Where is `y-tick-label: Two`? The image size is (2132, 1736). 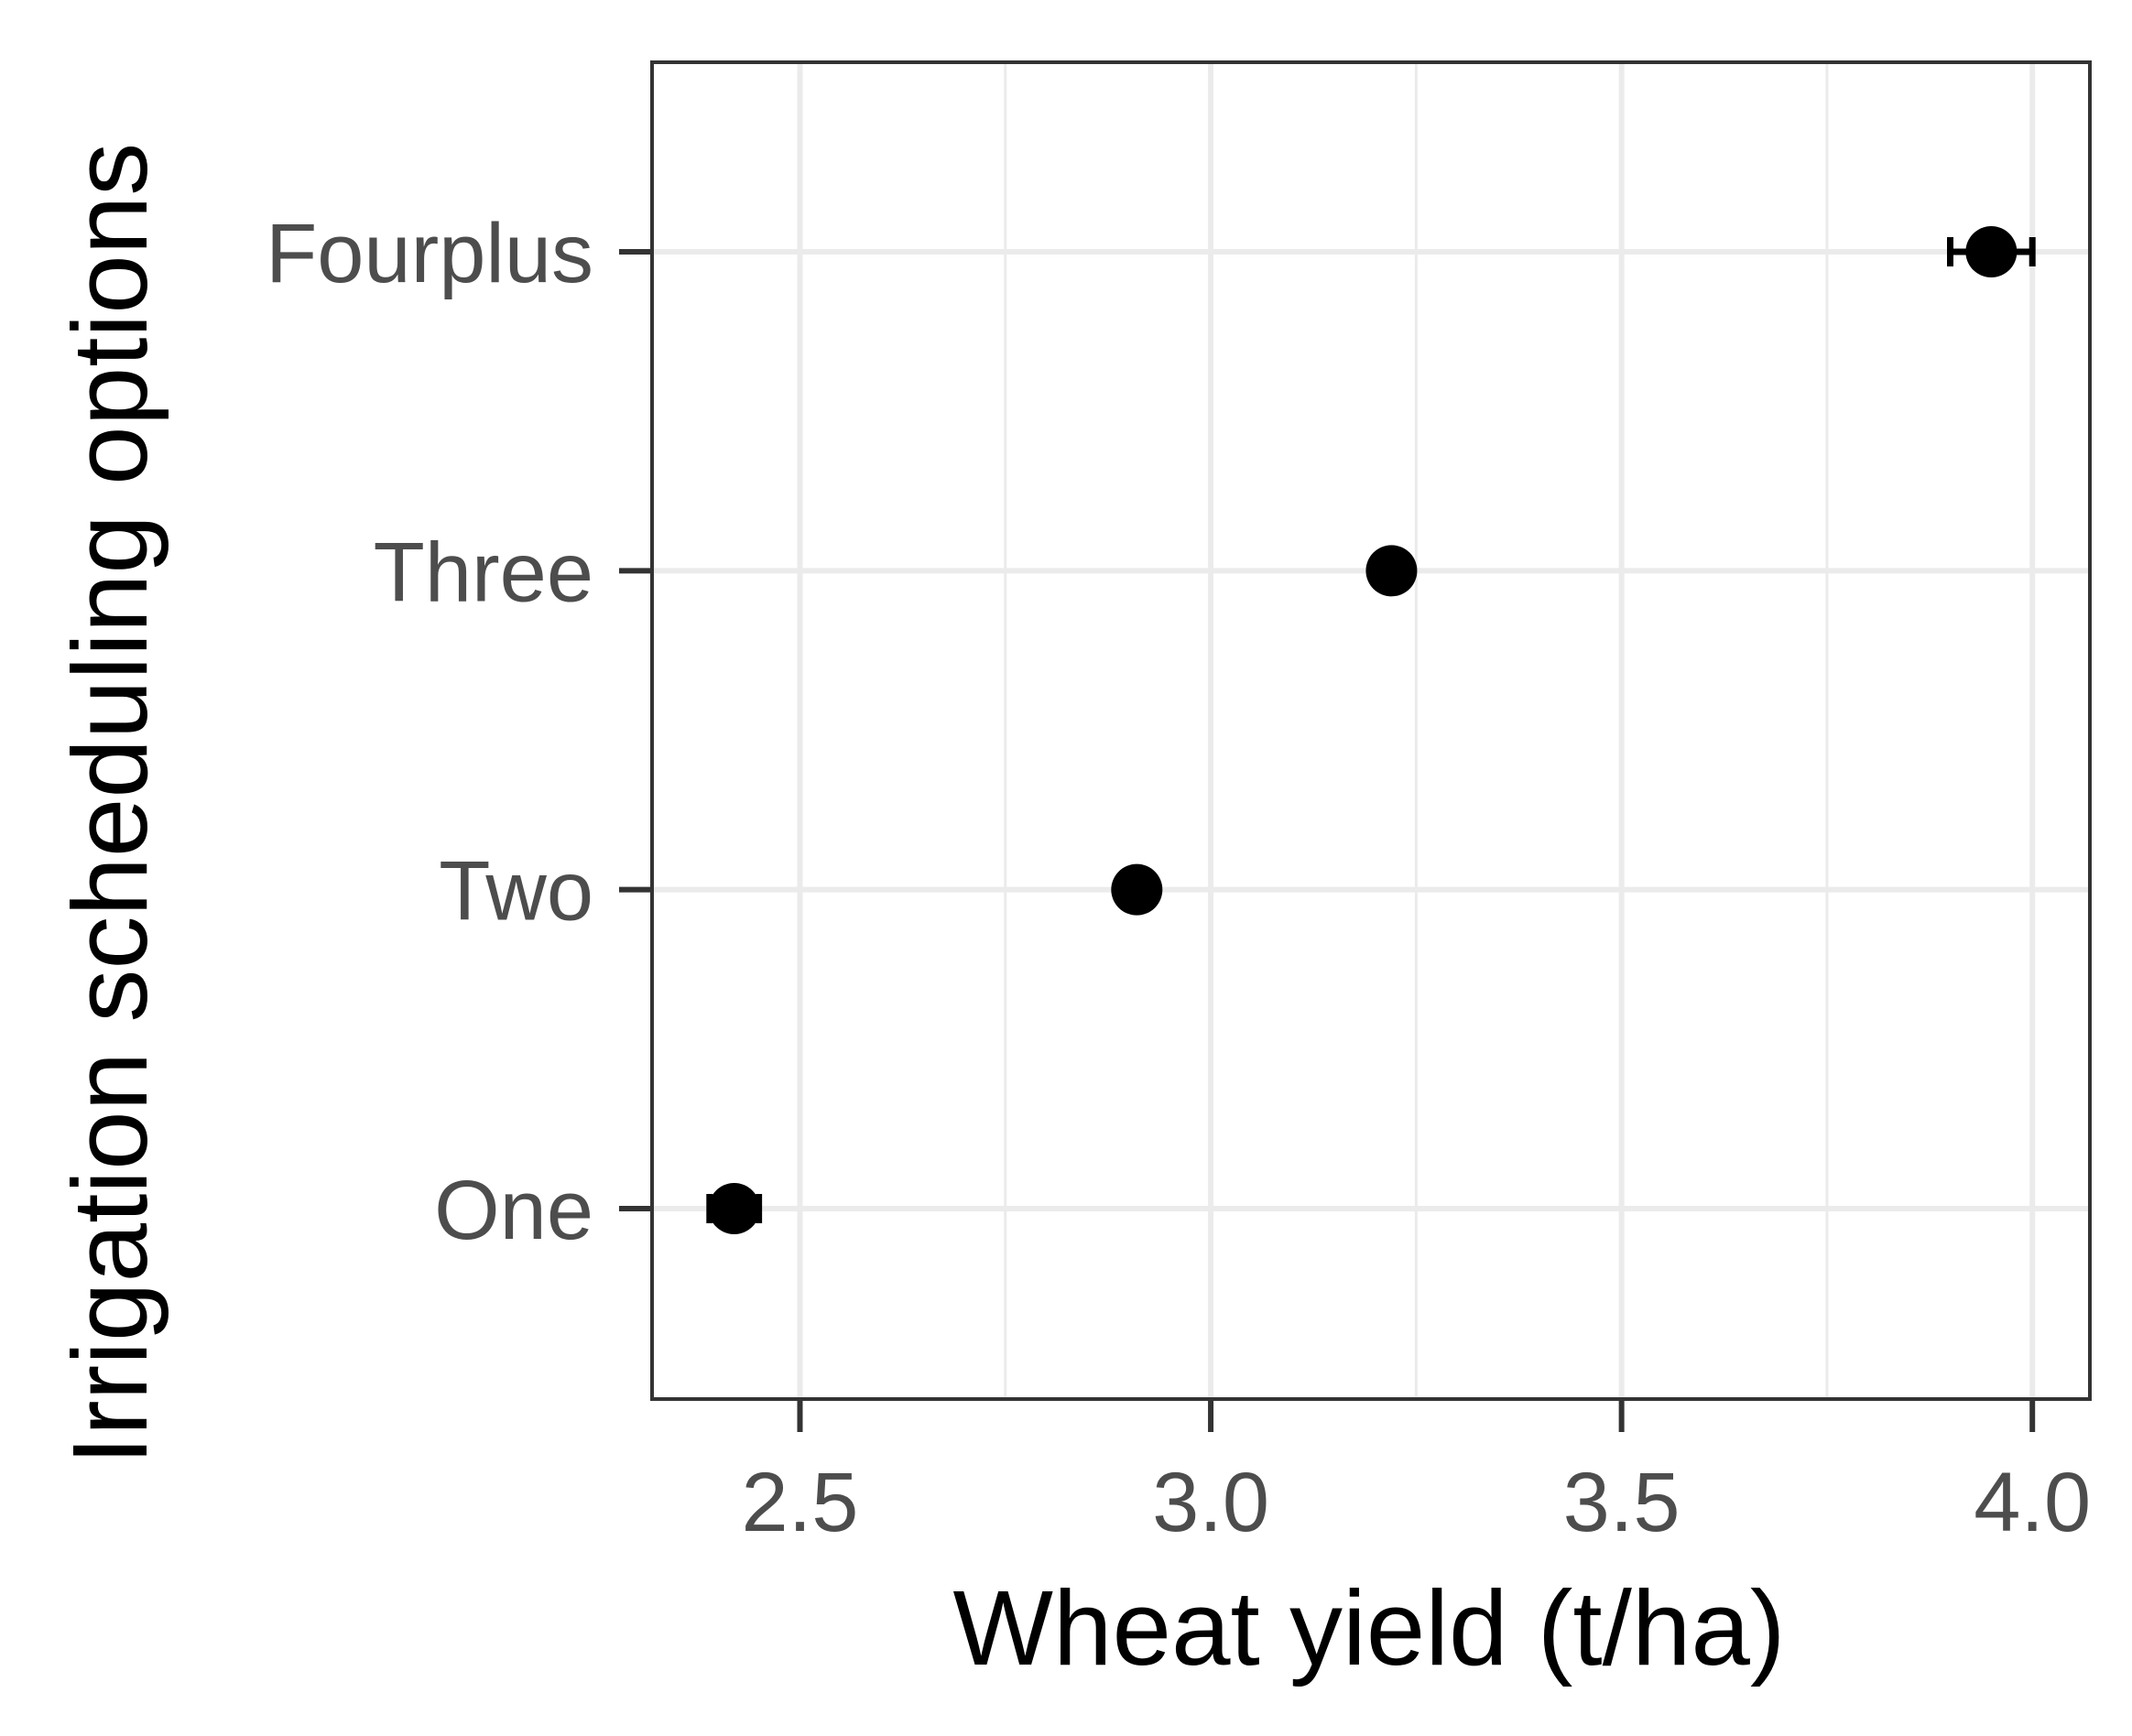
y-tick-label: Two is located at coordinates (516, 892).